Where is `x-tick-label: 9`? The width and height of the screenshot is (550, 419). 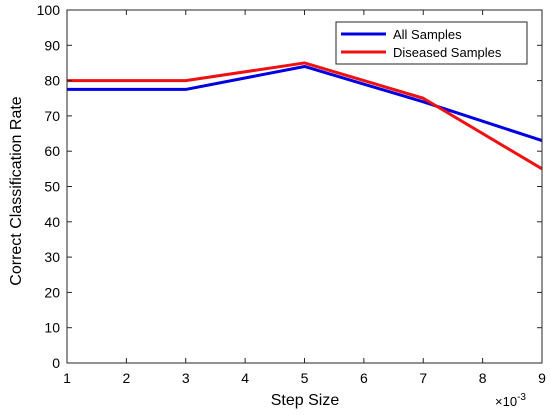 x-tick-label: 9 is located at coordinates (542, 378).